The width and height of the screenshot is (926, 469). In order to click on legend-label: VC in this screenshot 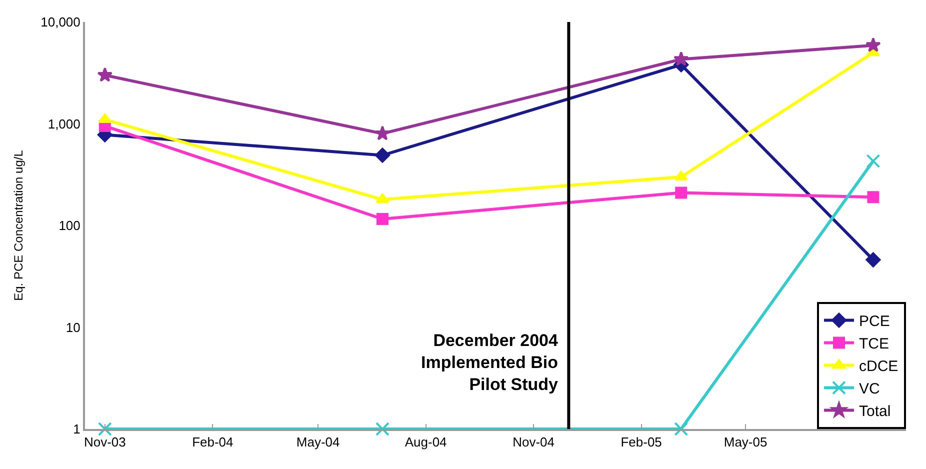, I will do `click(869, 389)`.